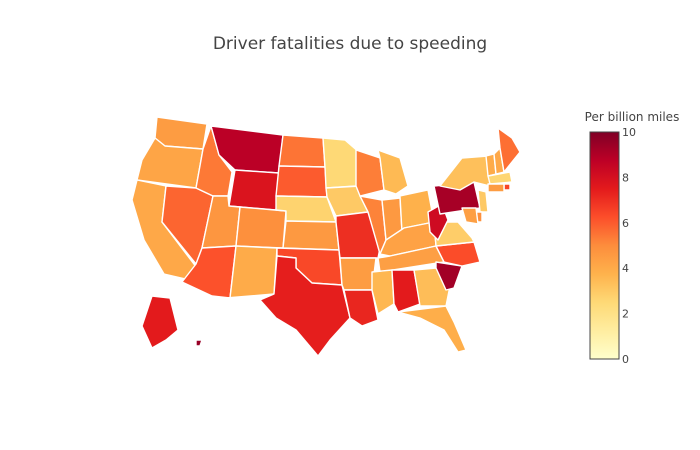  I want to click on chart-title: Driver fatalities due to speeding, so click(350, 44).